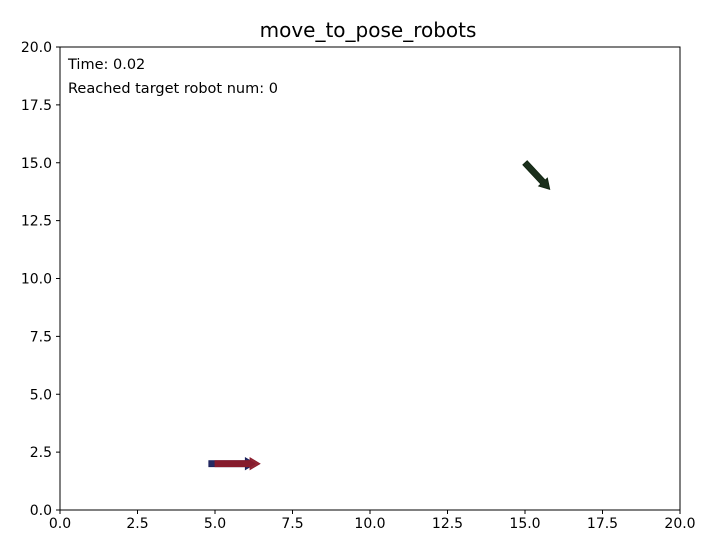 The width and height of the screenshot is (720, 560). I want to click on y-tick-label: 2.5, so click(41, 453).